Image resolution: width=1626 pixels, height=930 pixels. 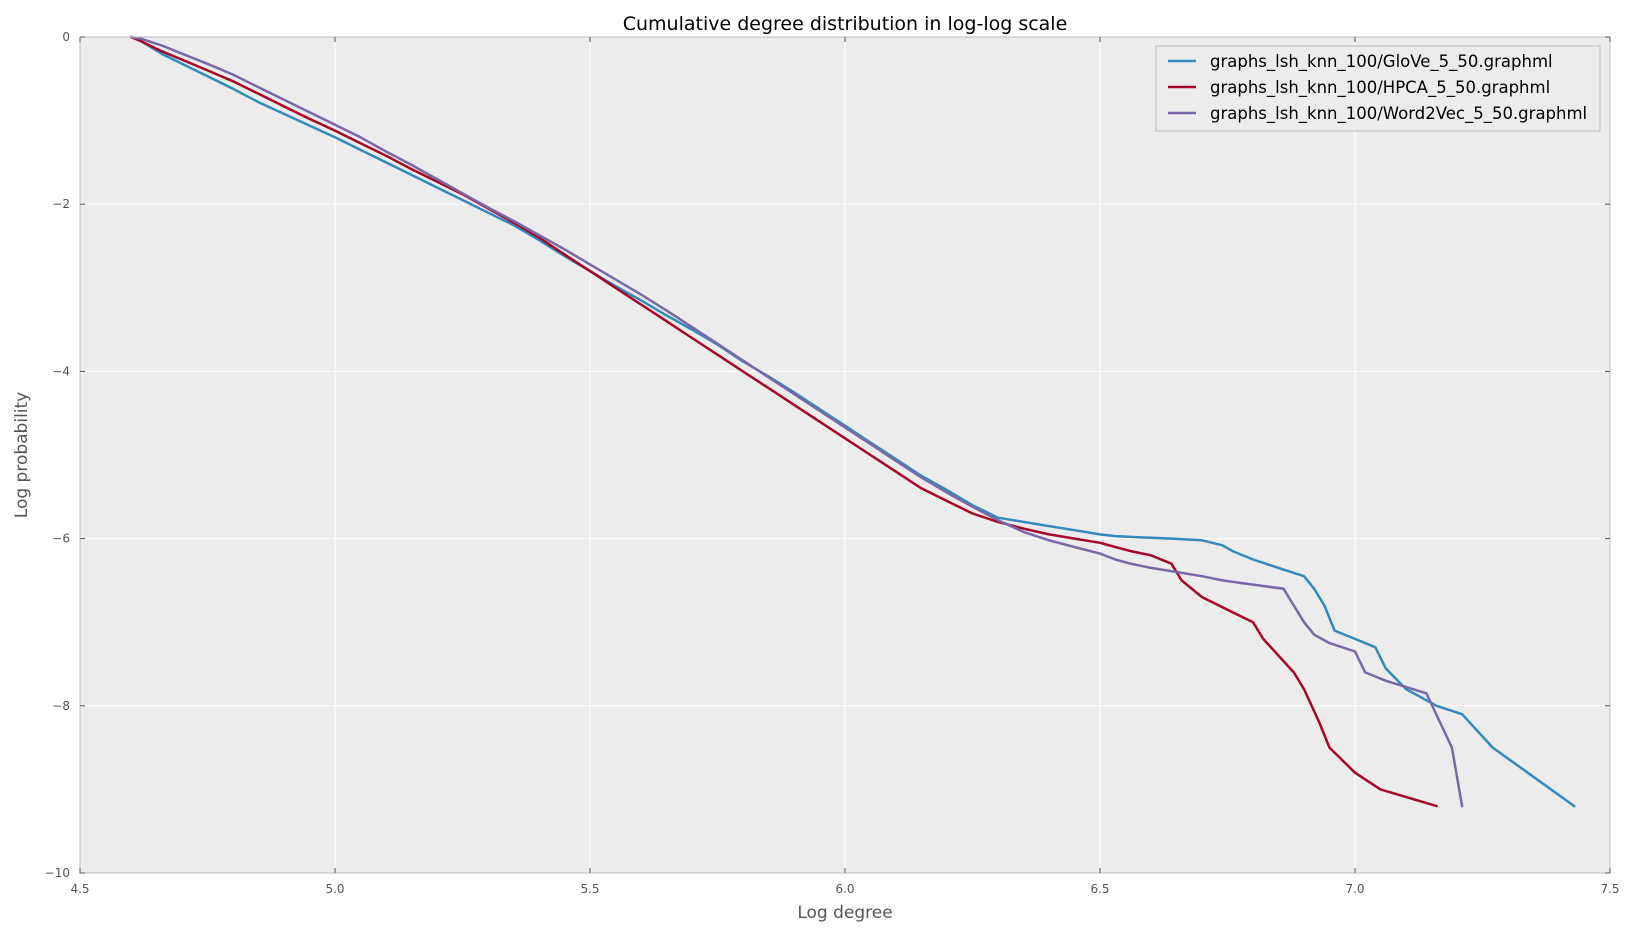 What do you see at coordinates (1609, 889) in the screenshot?
I see `x-tick-label: 7.5` at bounding box center [1609, 889].